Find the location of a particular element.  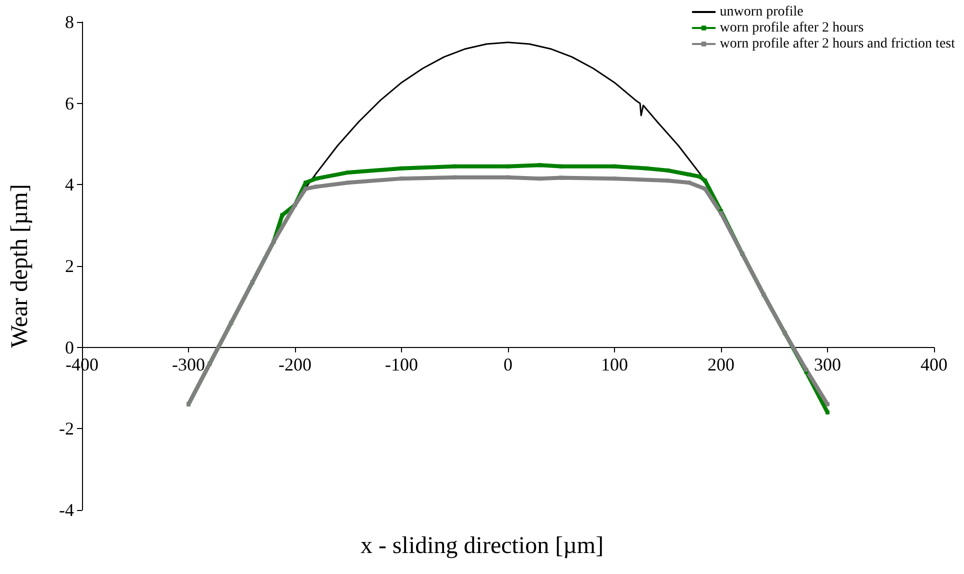

y-tick-label: -2 is located at coordinates (66, 428).